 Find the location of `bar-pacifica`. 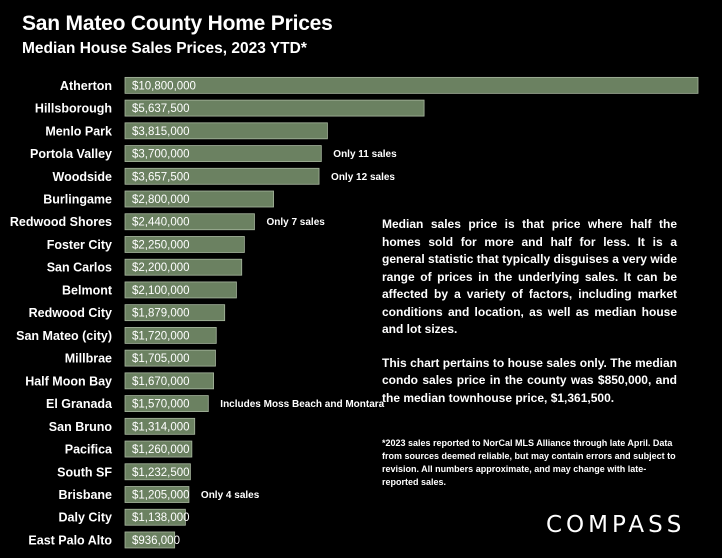

bar-pacifica is located at coordinates (158, 449).